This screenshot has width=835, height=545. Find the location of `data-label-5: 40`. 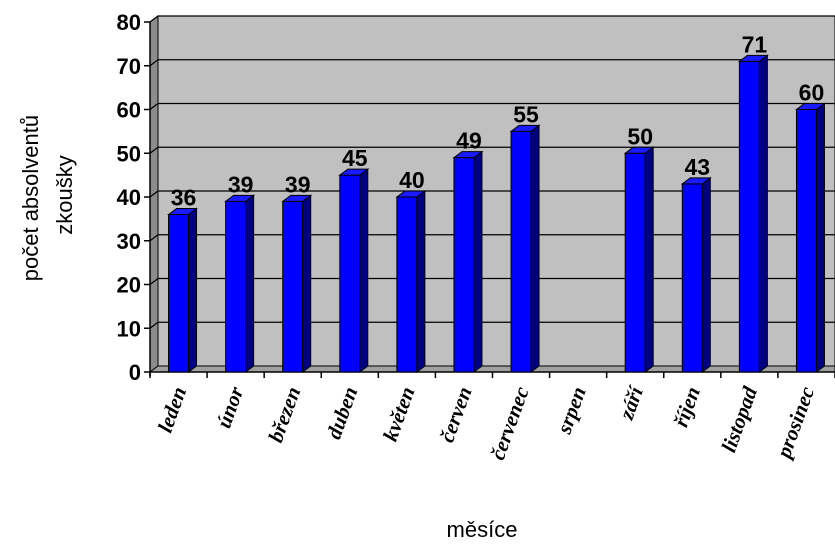

data-label-5: 40 is located at coordinates (412, 180).